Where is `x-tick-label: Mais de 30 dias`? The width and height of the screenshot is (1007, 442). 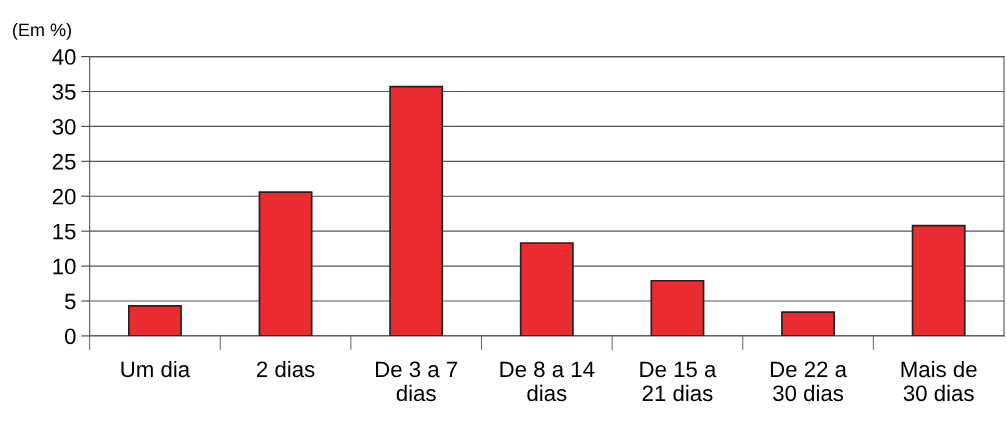
x-tick-label: Mais de 30 dias is located at coordinates (939, 381).